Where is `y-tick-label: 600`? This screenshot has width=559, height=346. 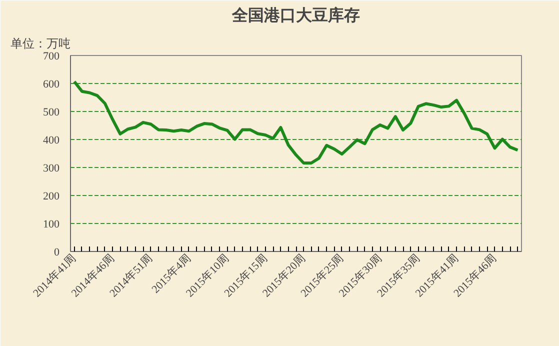
y-tick-label: 600 is located at coordinates (51, 84).